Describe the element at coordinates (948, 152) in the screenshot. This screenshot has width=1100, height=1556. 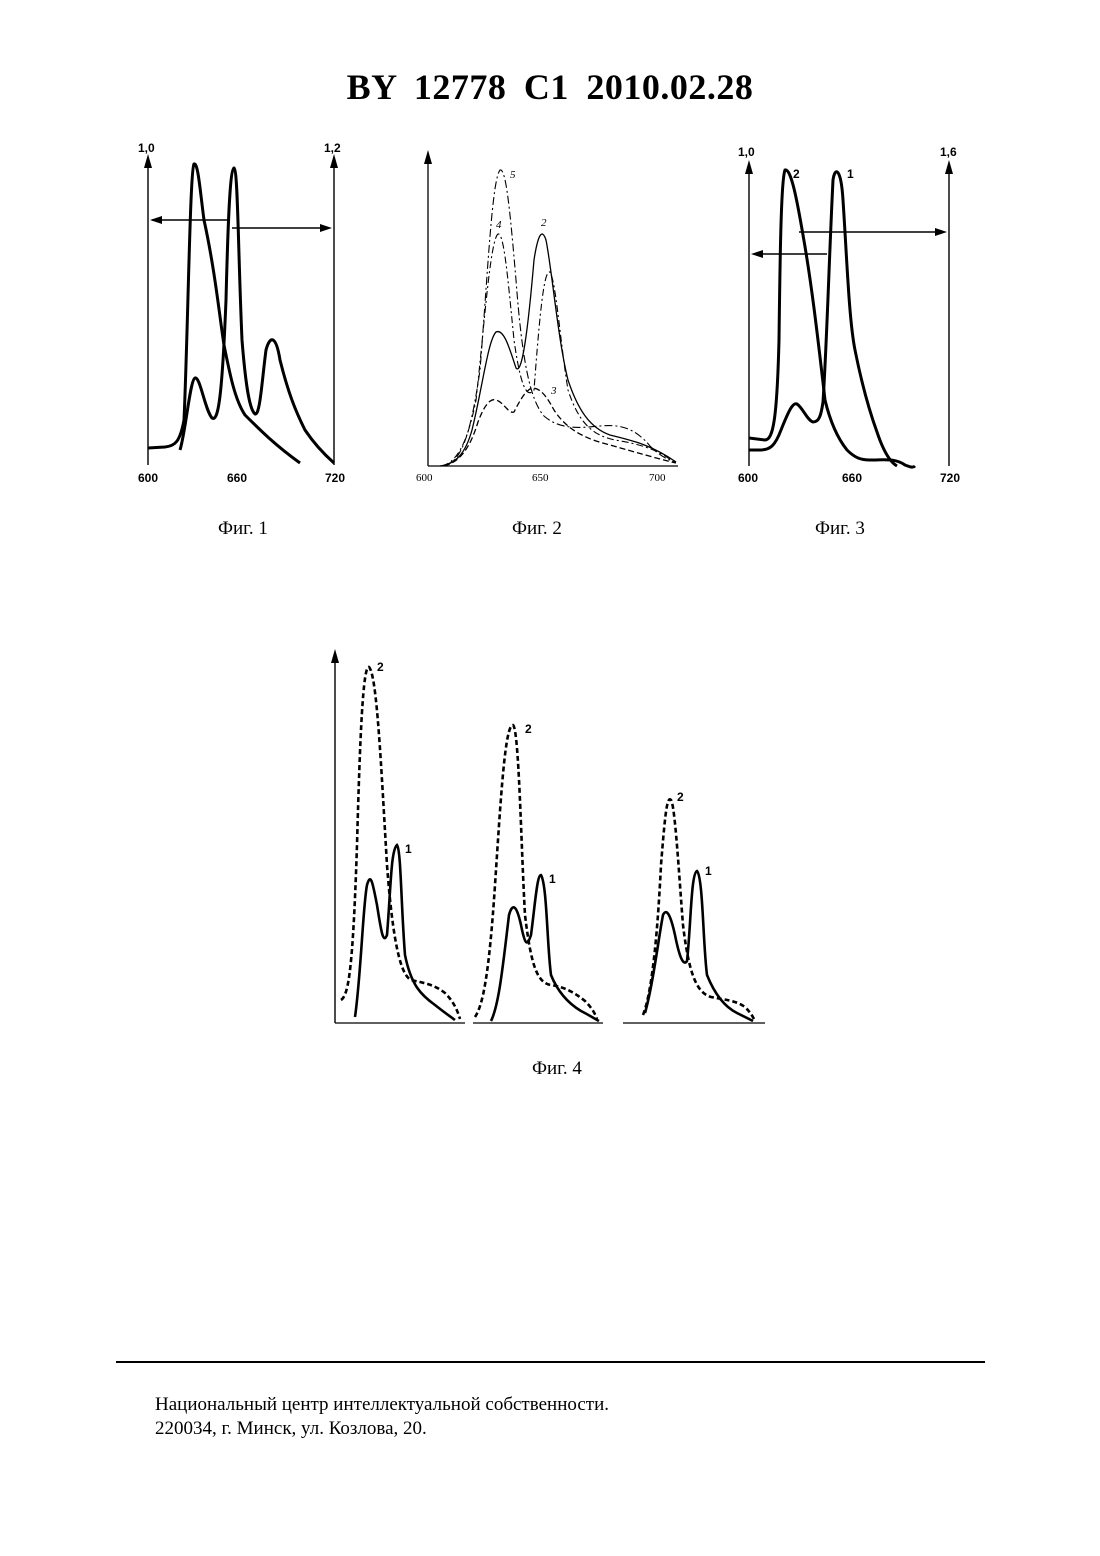
I see `y-right-label: 1,6` at that location.